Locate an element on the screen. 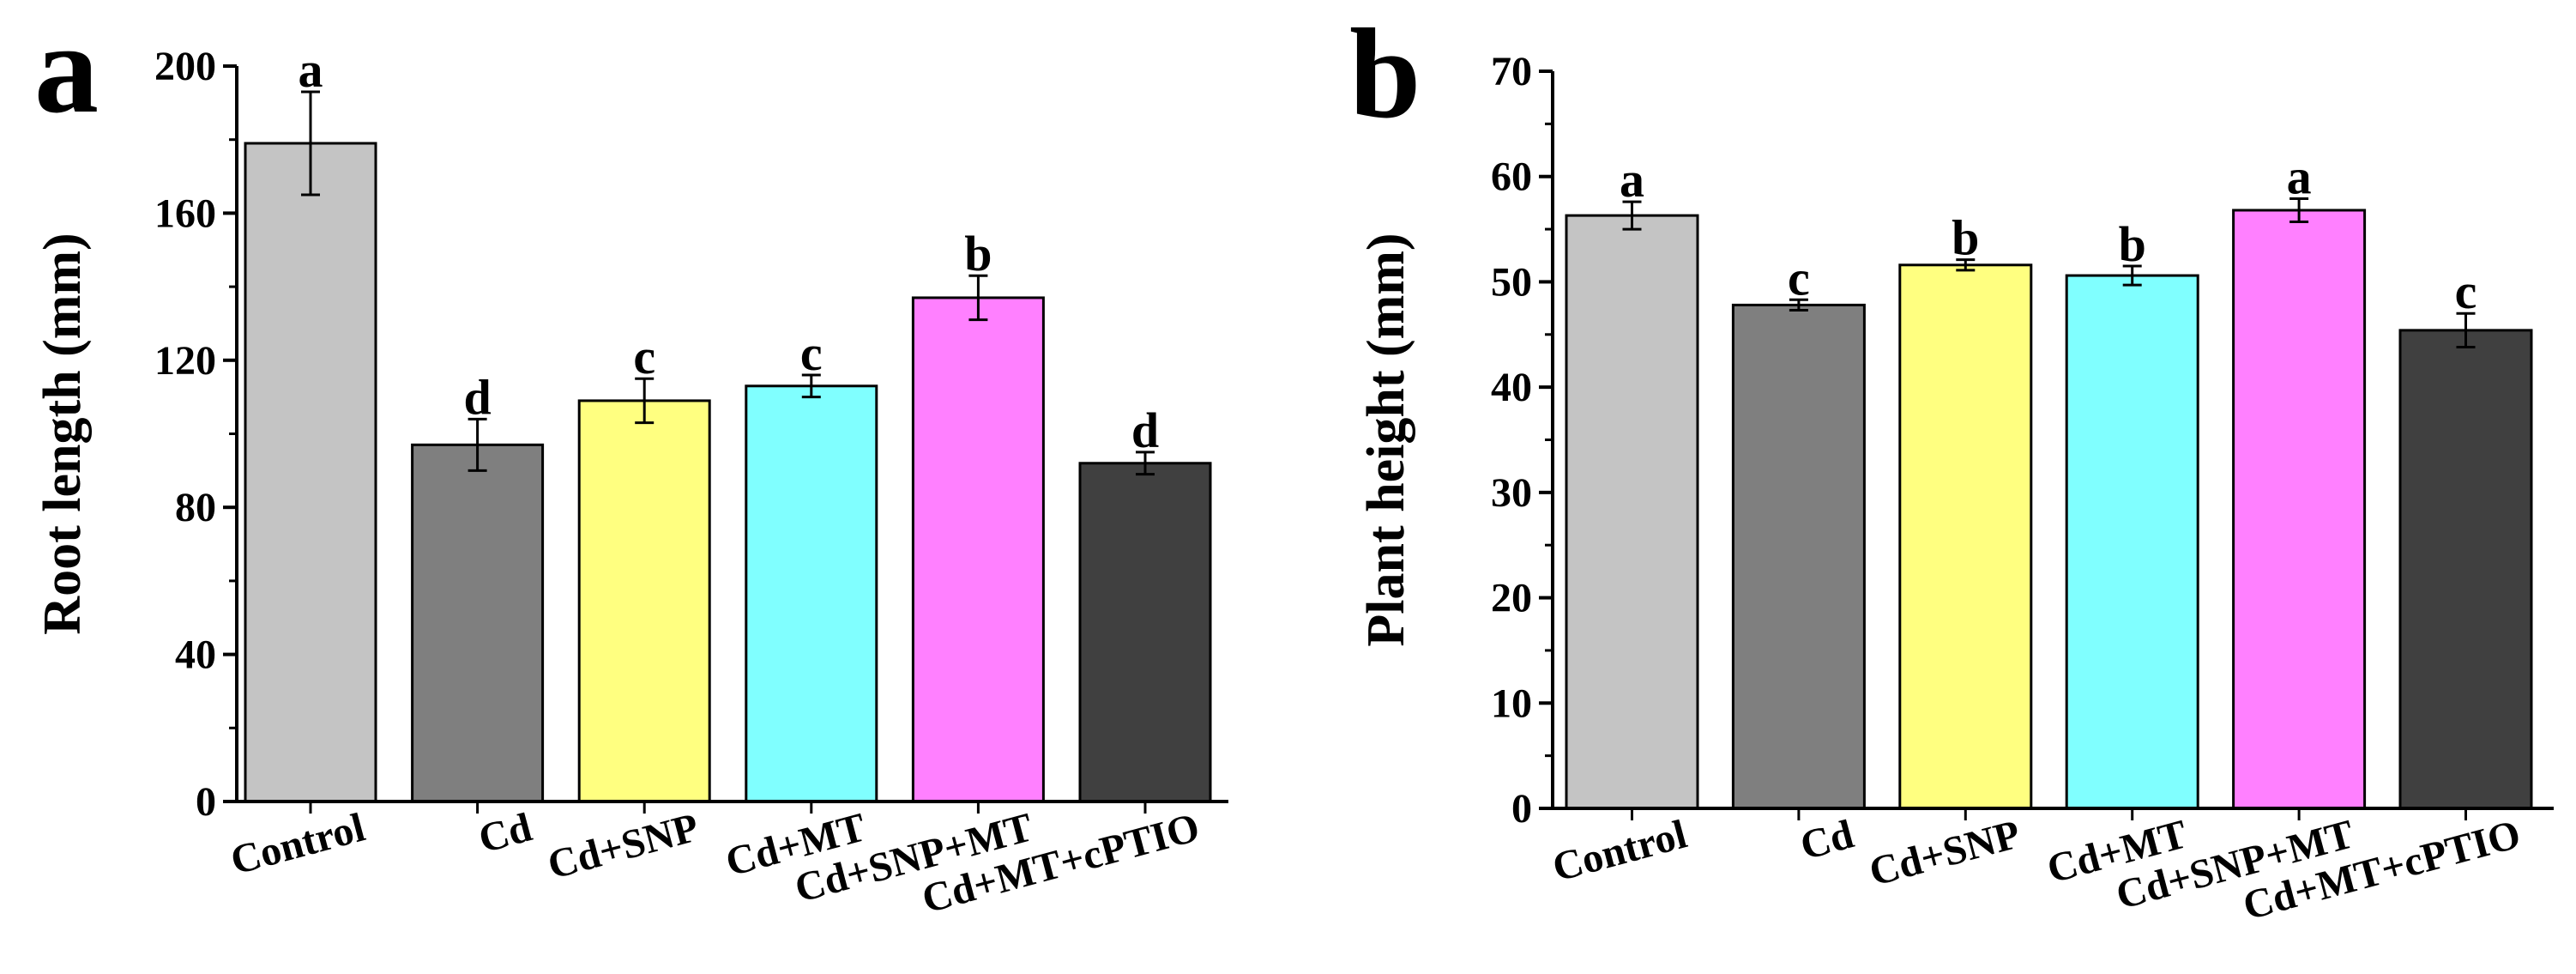 This screenshot has width=2576, height=974. y-tick-label: 70 is located at coordinates (1511, 72).